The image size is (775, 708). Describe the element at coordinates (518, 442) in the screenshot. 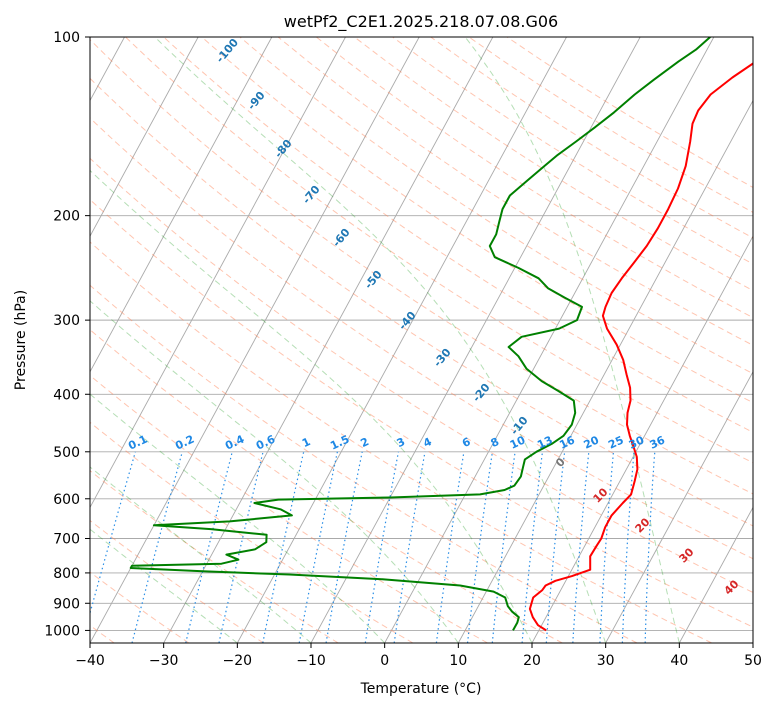

I see `mixing-ratio-label: 10` at that location.